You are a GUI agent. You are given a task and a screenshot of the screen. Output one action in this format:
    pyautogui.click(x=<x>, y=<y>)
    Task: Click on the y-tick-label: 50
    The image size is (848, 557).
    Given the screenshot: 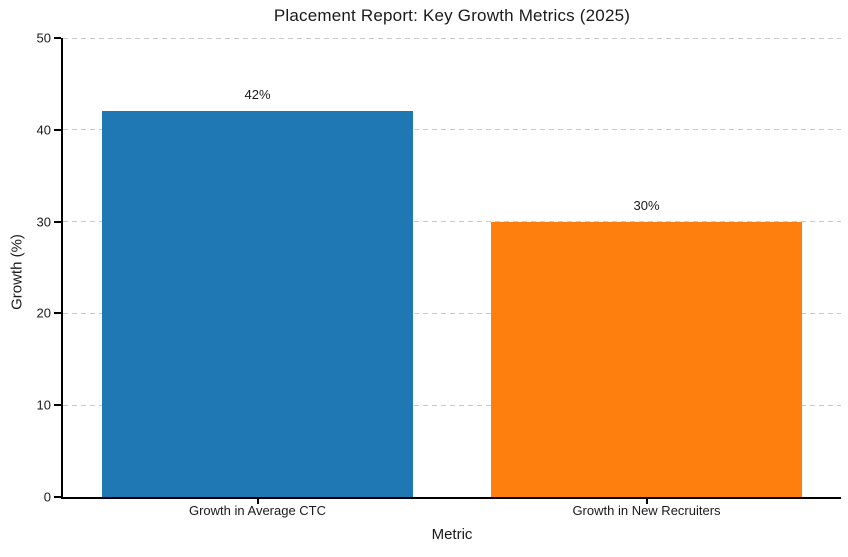 What is the action you would take?
    pyautogui.click(x=43, y=38)
    